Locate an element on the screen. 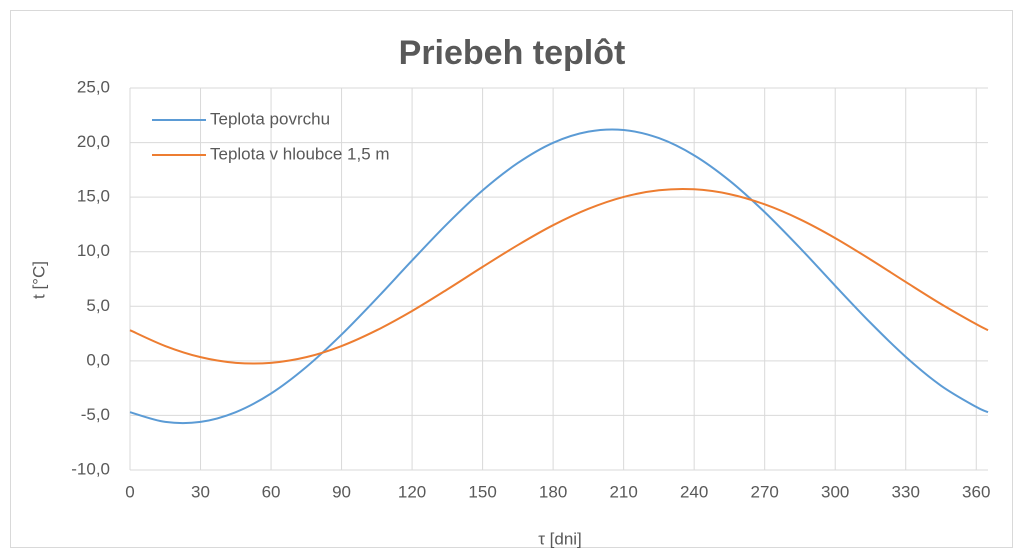  y-tick-label: -5,0 is located at coordinates (95, 414).